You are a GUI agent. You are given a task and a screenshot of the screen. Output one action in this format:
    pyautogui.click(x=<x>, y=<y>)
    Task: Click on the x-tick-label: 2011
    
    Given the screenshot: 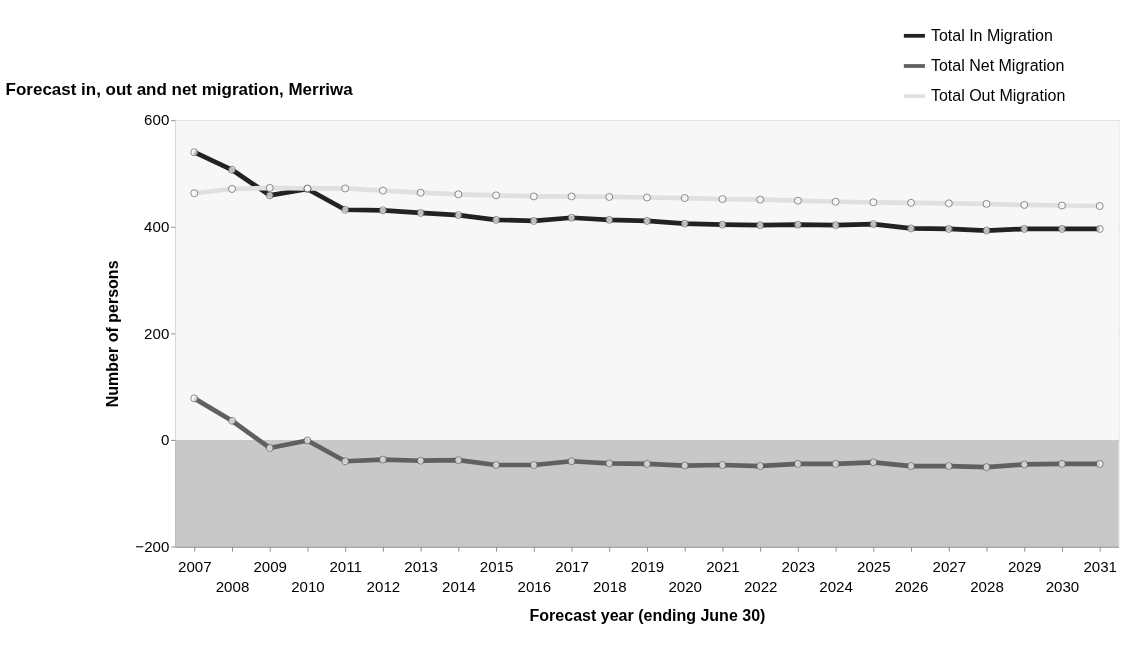 What is the action you would take?
    pyautogui.click(x=345, y=566)
    